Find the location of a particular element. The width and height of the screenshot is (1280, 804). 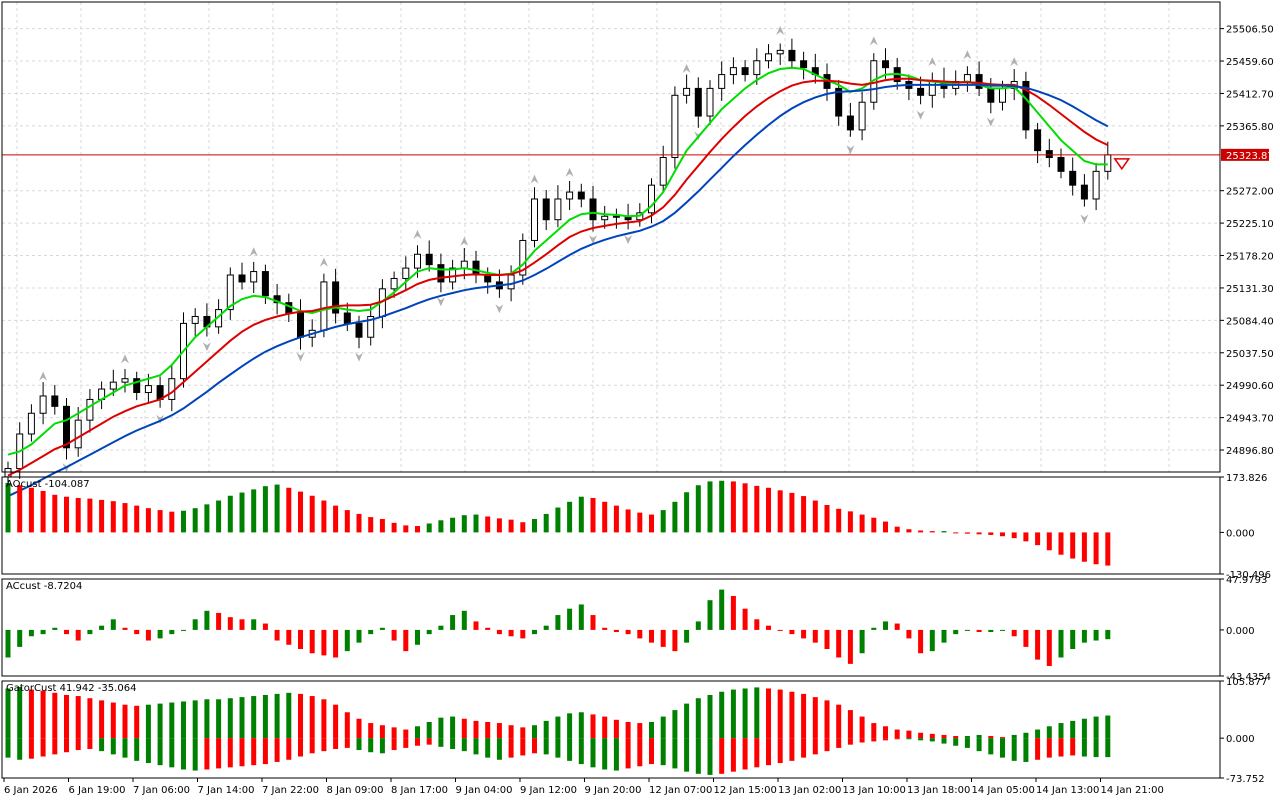

current-price-label: 25323.87 is located at coordinates (1250, 156).